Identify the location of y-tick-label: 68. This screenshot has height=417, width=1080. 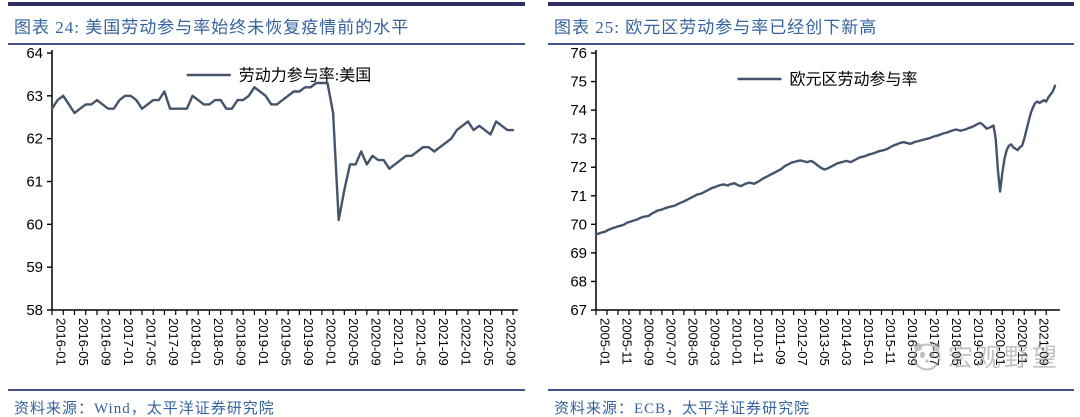
(578, 281).